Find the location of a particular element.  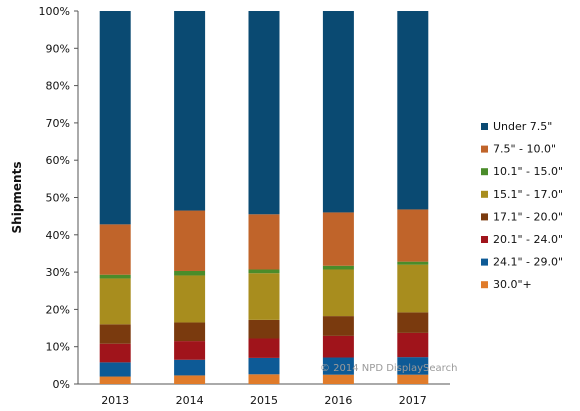

y-tick-label: 40% is located at coordinates (58, 235).